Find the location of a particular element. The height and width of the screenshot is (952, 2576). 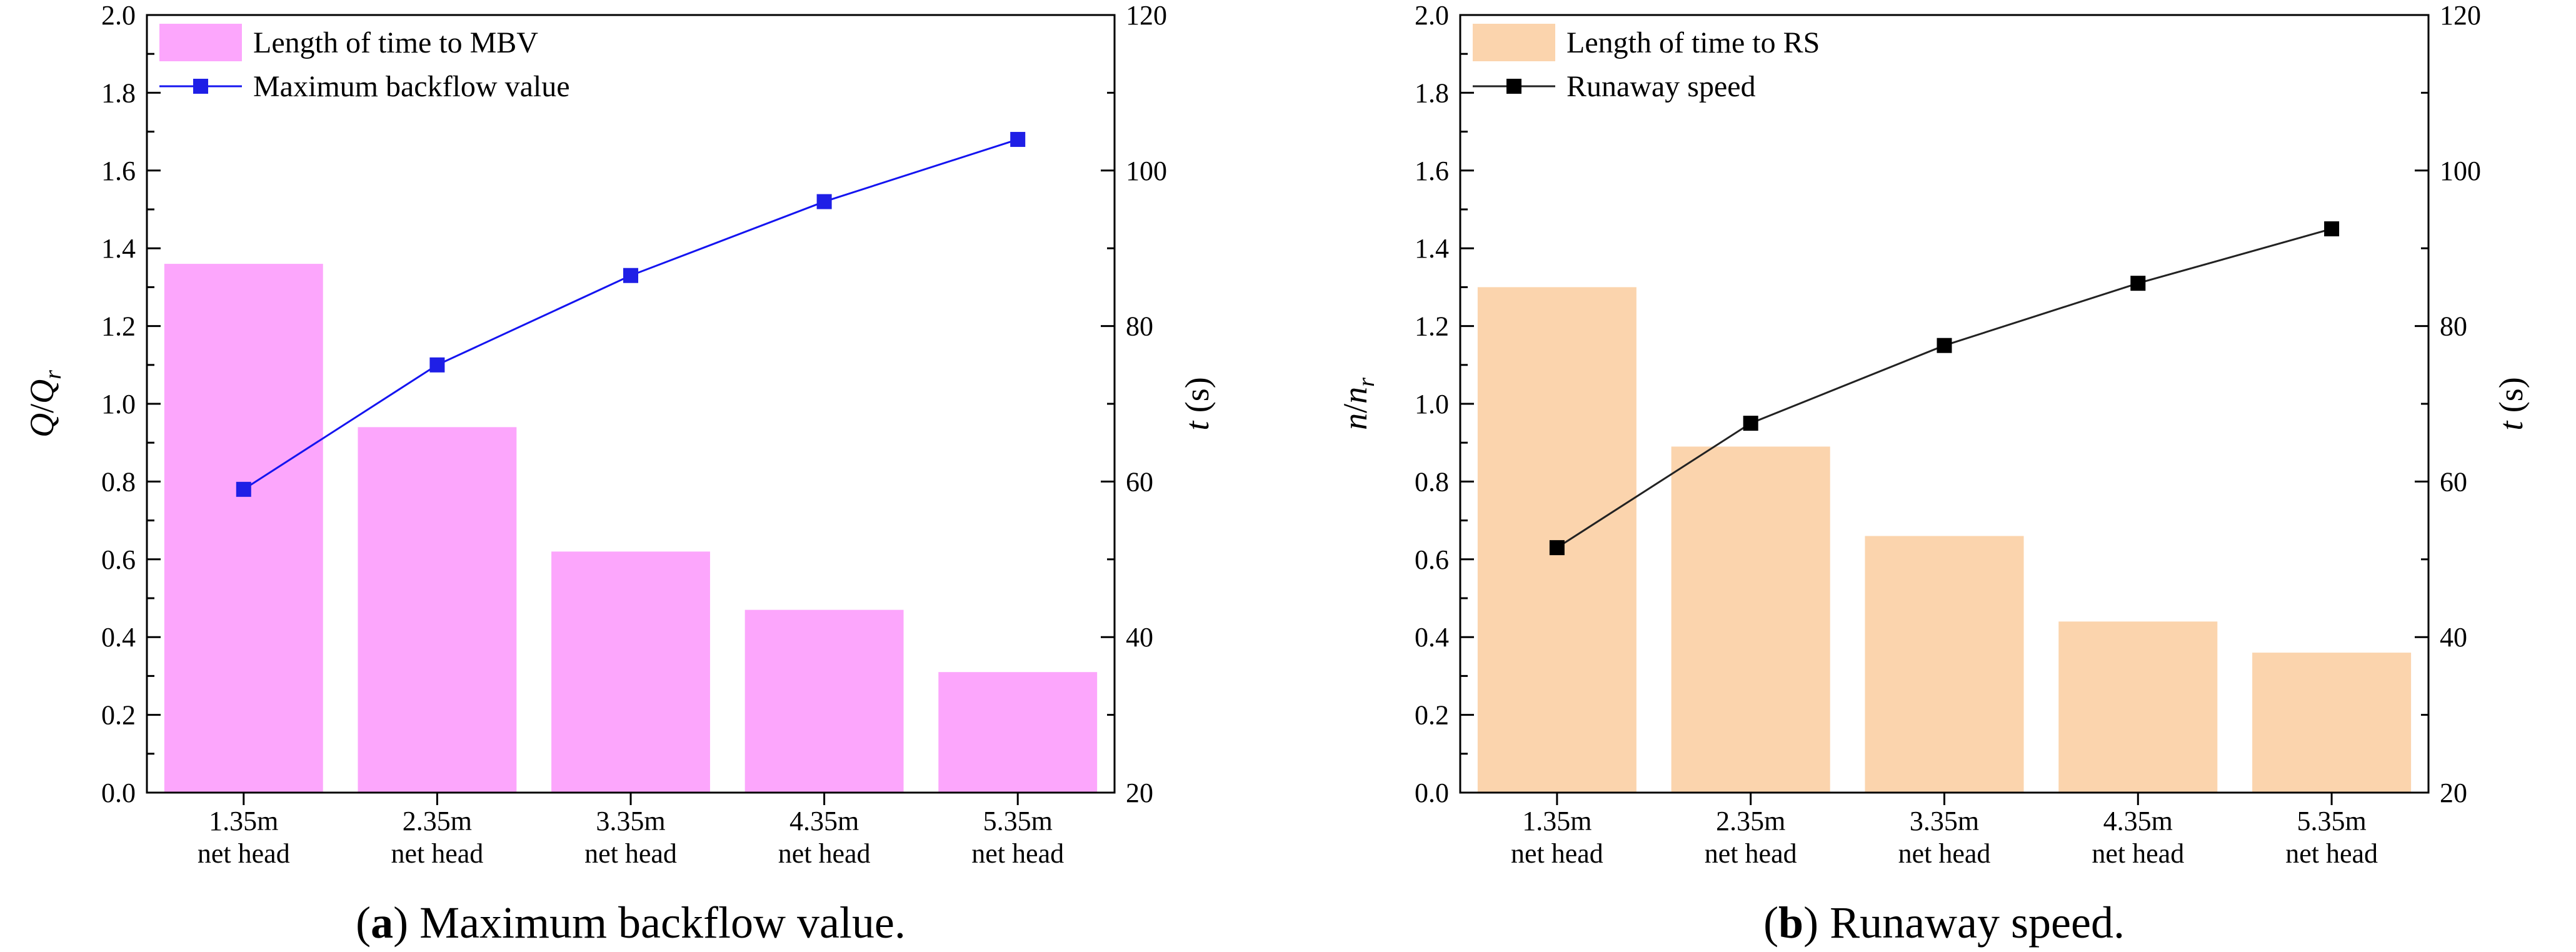

legend-line-label: Maximum backflow value is located at coordinates (411, 87).